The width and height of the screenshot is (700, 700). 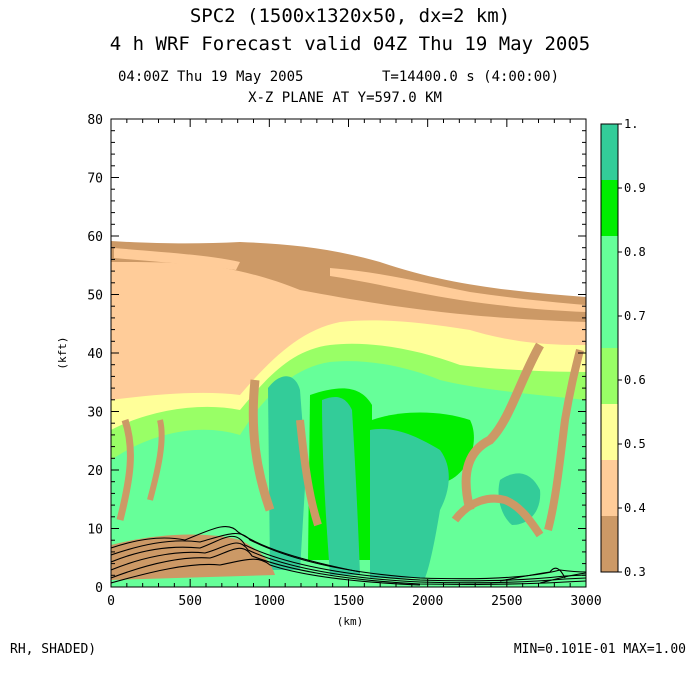 I want to click on colorbar-tick-label: 0.8, so click(x=635, y=252).